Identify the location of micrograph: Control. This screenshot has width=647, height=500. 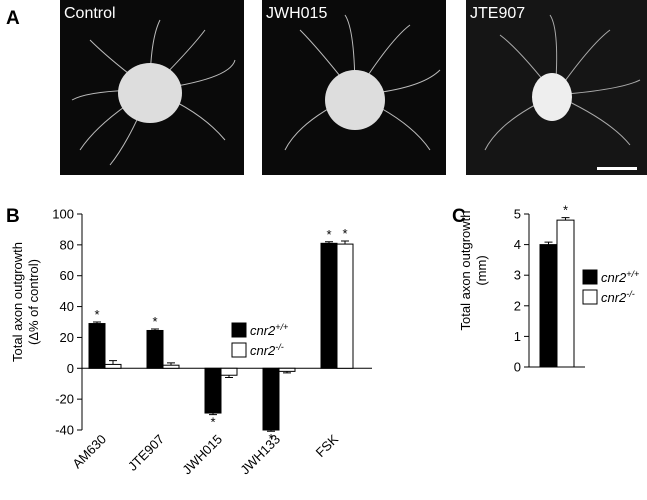
(152, 87).